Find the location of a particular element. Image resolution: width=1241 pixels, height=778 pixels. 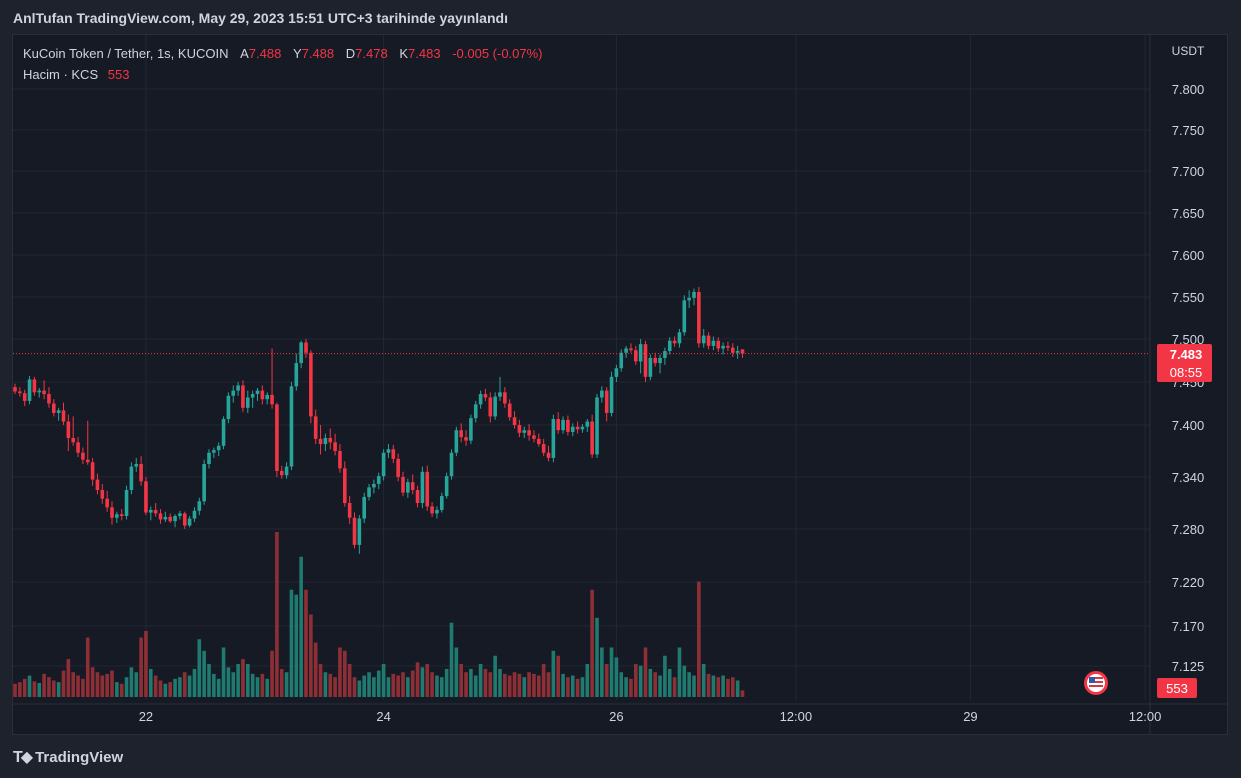

price-tick-label: 7.500 is located at coordinates (1188, 339).